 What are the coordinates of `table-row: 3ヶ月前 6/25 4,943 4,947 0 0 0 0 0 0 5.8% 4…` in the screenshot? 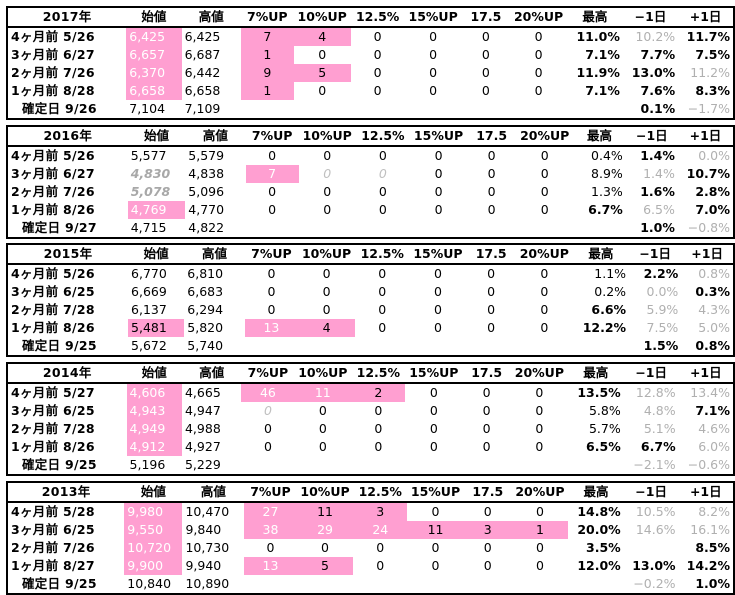 It's located at (370, 411).